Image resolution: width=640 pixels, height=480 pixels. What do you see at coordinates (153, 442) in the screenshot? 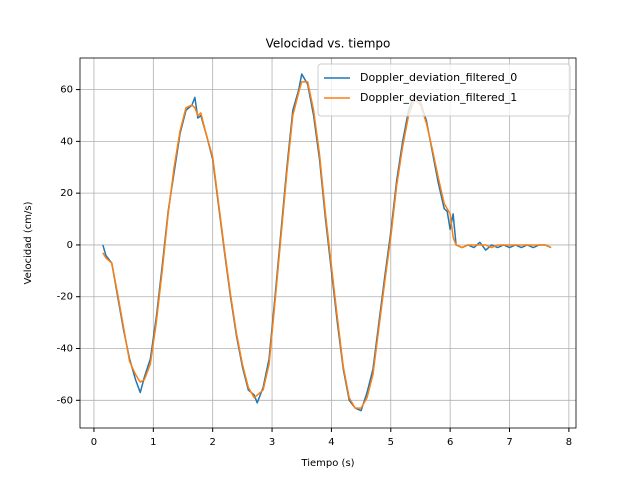
I see `x-tick-label: 1` at bounding box center [153, 442].